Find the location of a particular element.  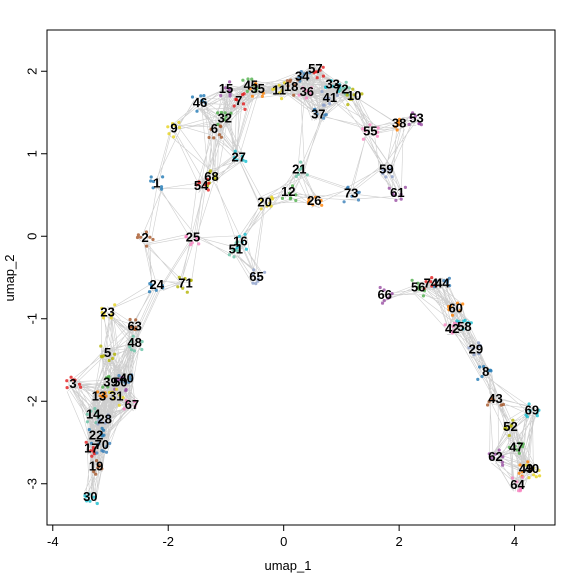

cluster-label: 15 is located at coordinates (226, 88).